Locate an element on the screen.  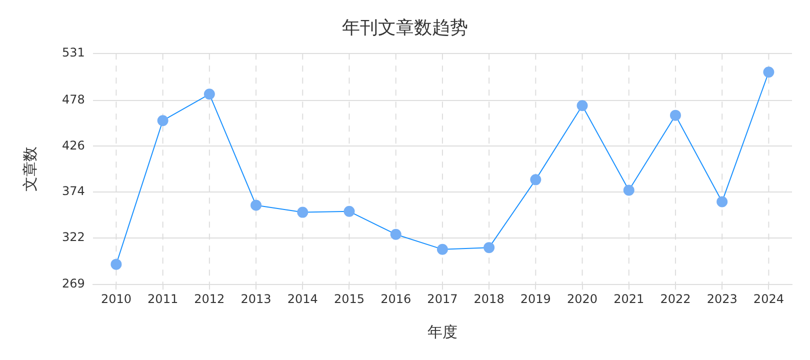
y-axis-title: 文章数 is located at coordinates (29, 169).